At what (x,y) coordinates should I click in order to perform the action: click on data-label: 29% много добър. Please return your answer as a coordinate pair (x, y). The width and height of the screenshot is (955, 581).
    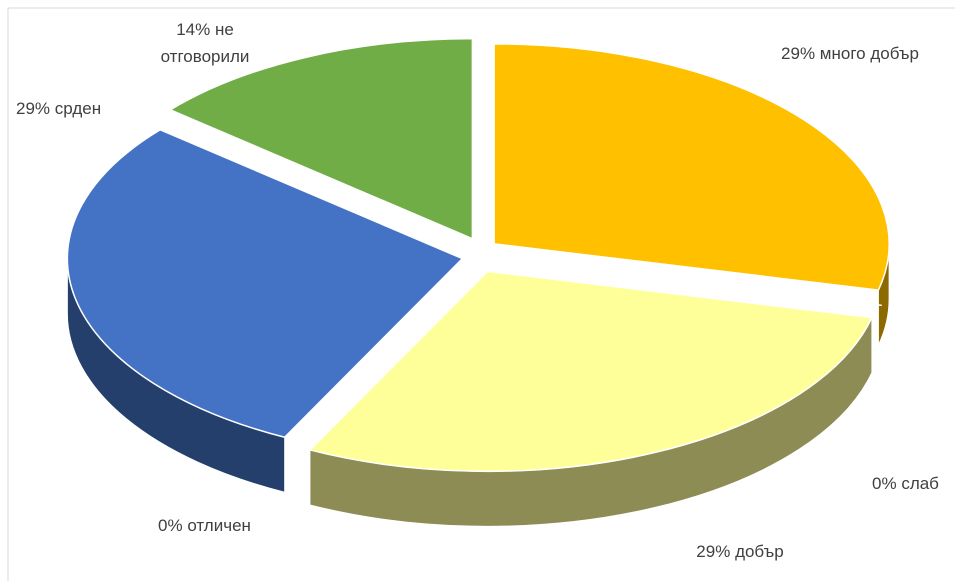
    Looking at the image, I should click on (850, 53).